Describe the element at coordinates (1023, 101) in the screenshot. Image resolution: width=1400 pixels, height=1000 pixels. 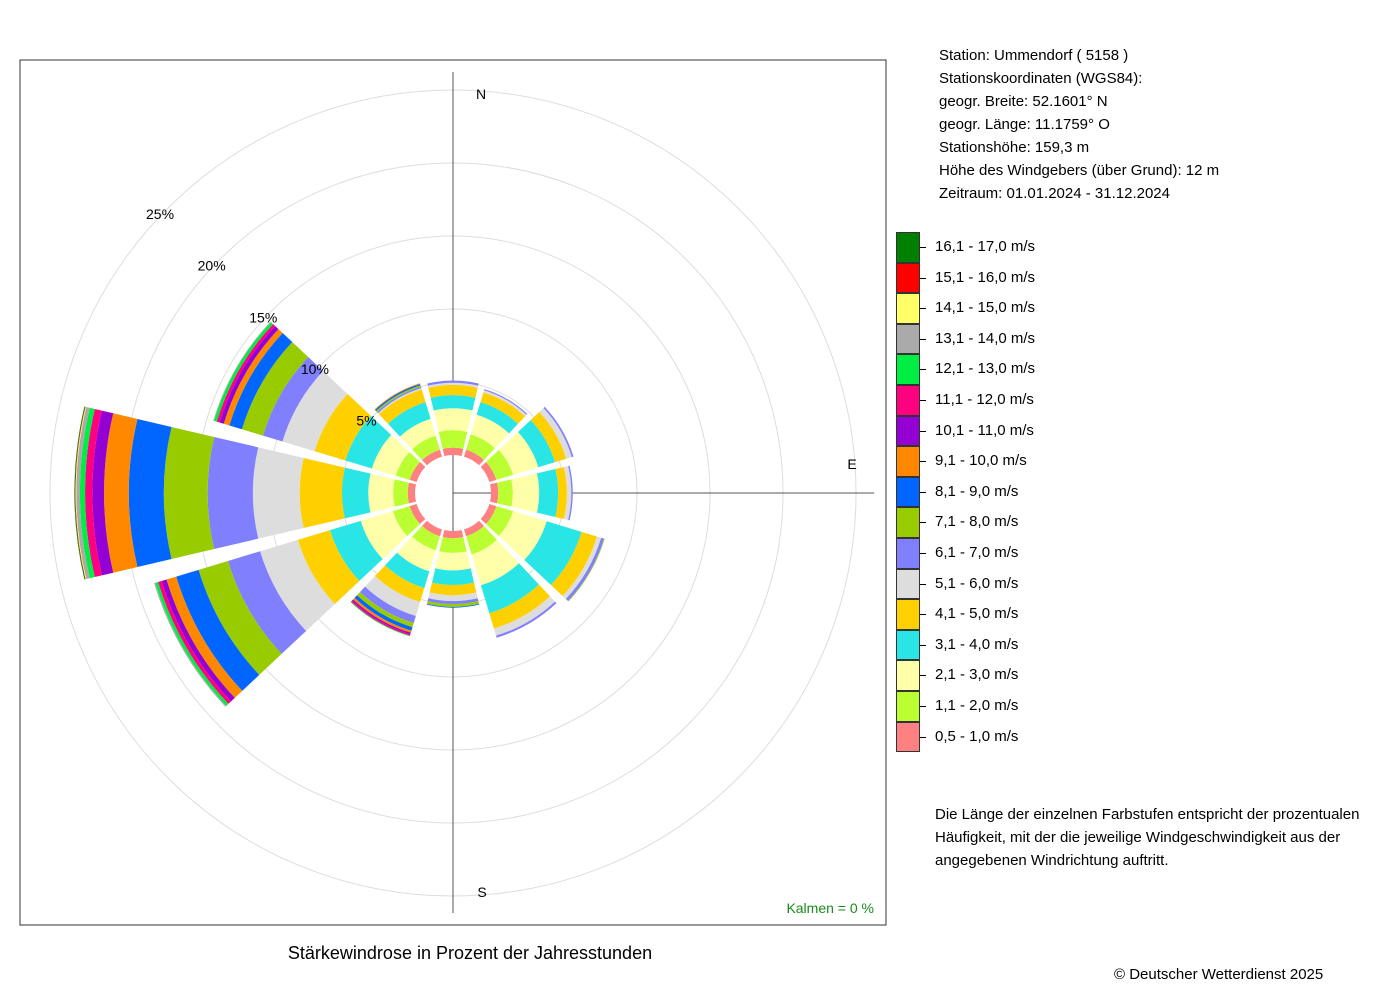
I see `station-latitude: geogr. Breite: 52.1601° N` at that location.